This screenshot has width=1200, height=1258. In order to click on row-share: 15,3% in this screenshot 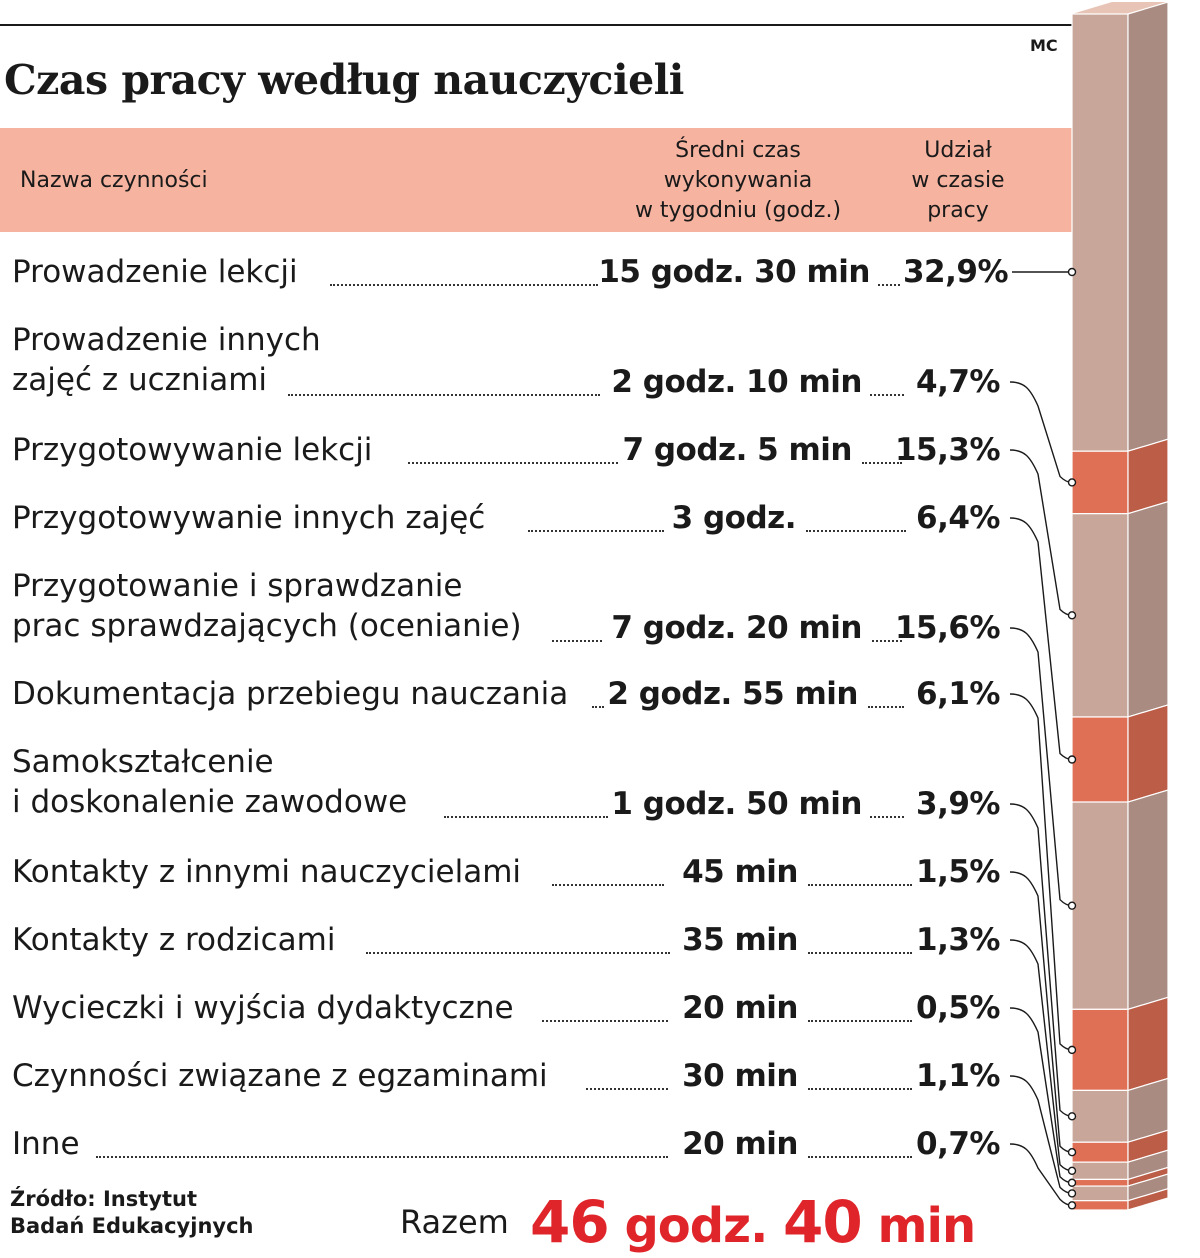, I will do `click(947, 450)`.